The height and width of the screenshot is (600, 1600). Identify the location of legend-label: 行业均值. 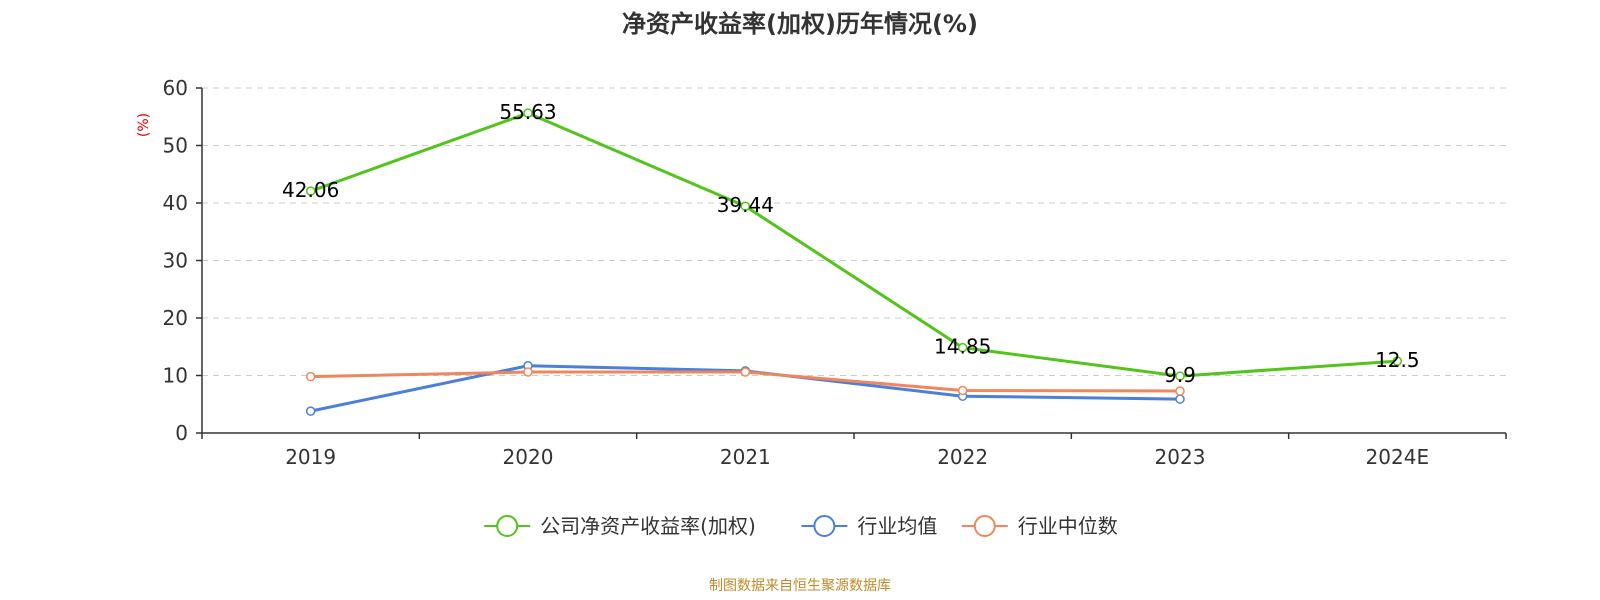
(897, 526).